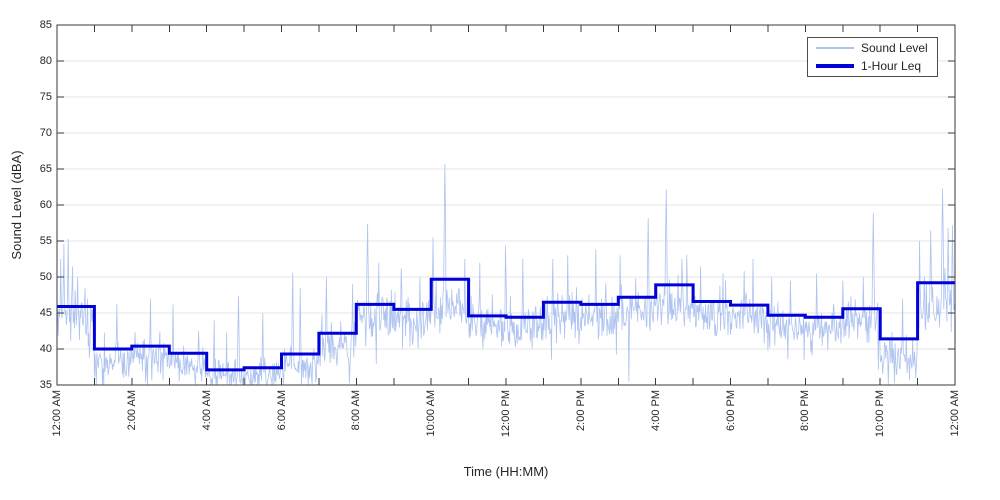  I want to click on x-axis-title: Time (HH:MM), so click(506, 471).